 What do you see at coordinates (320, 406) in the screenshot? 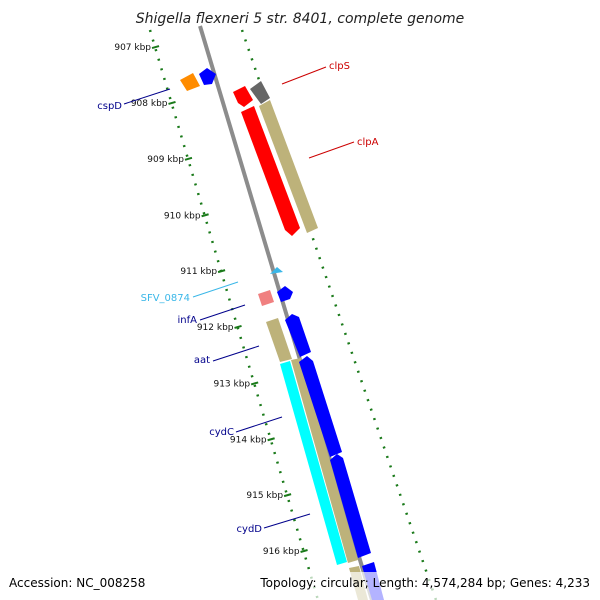
I see `gene-blue-arrow-long1` at bounding box center [320, 406].